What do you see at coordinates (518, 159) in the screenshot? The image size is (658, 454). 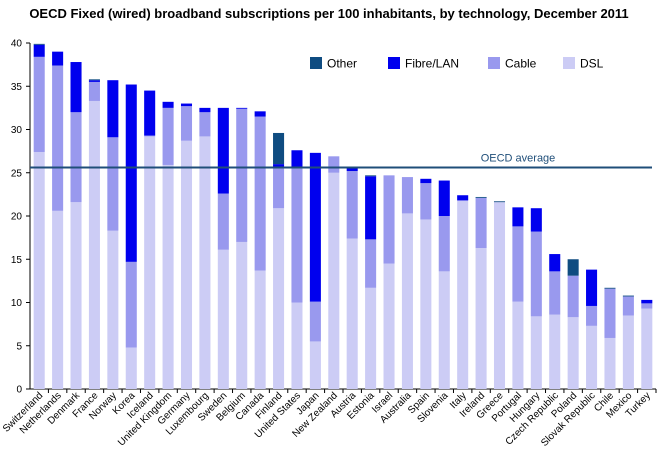 I see `oecd-average-label: OECD average` at bounding box center [518, 159].